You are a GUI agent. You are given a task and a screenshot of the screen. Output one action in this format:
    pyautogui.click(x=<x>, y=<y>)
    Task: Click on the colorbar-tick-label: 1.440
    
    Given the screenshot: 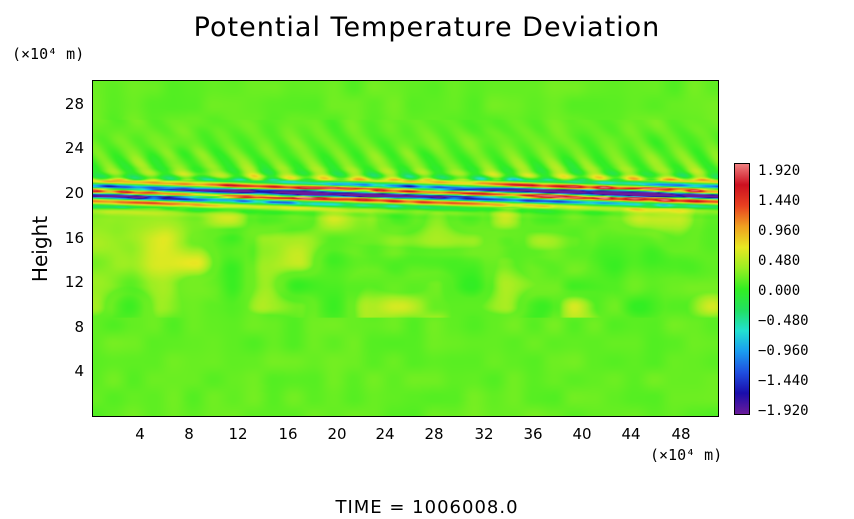 What is the action you would take?
    pyautogui.click(x=779, y=201)
    